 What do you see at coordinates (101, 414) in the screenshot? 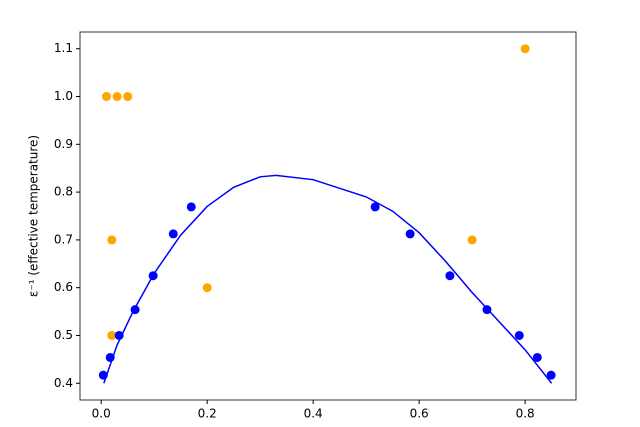
I see `x-tick-label: 0.0` at bounding box center [101, 414].